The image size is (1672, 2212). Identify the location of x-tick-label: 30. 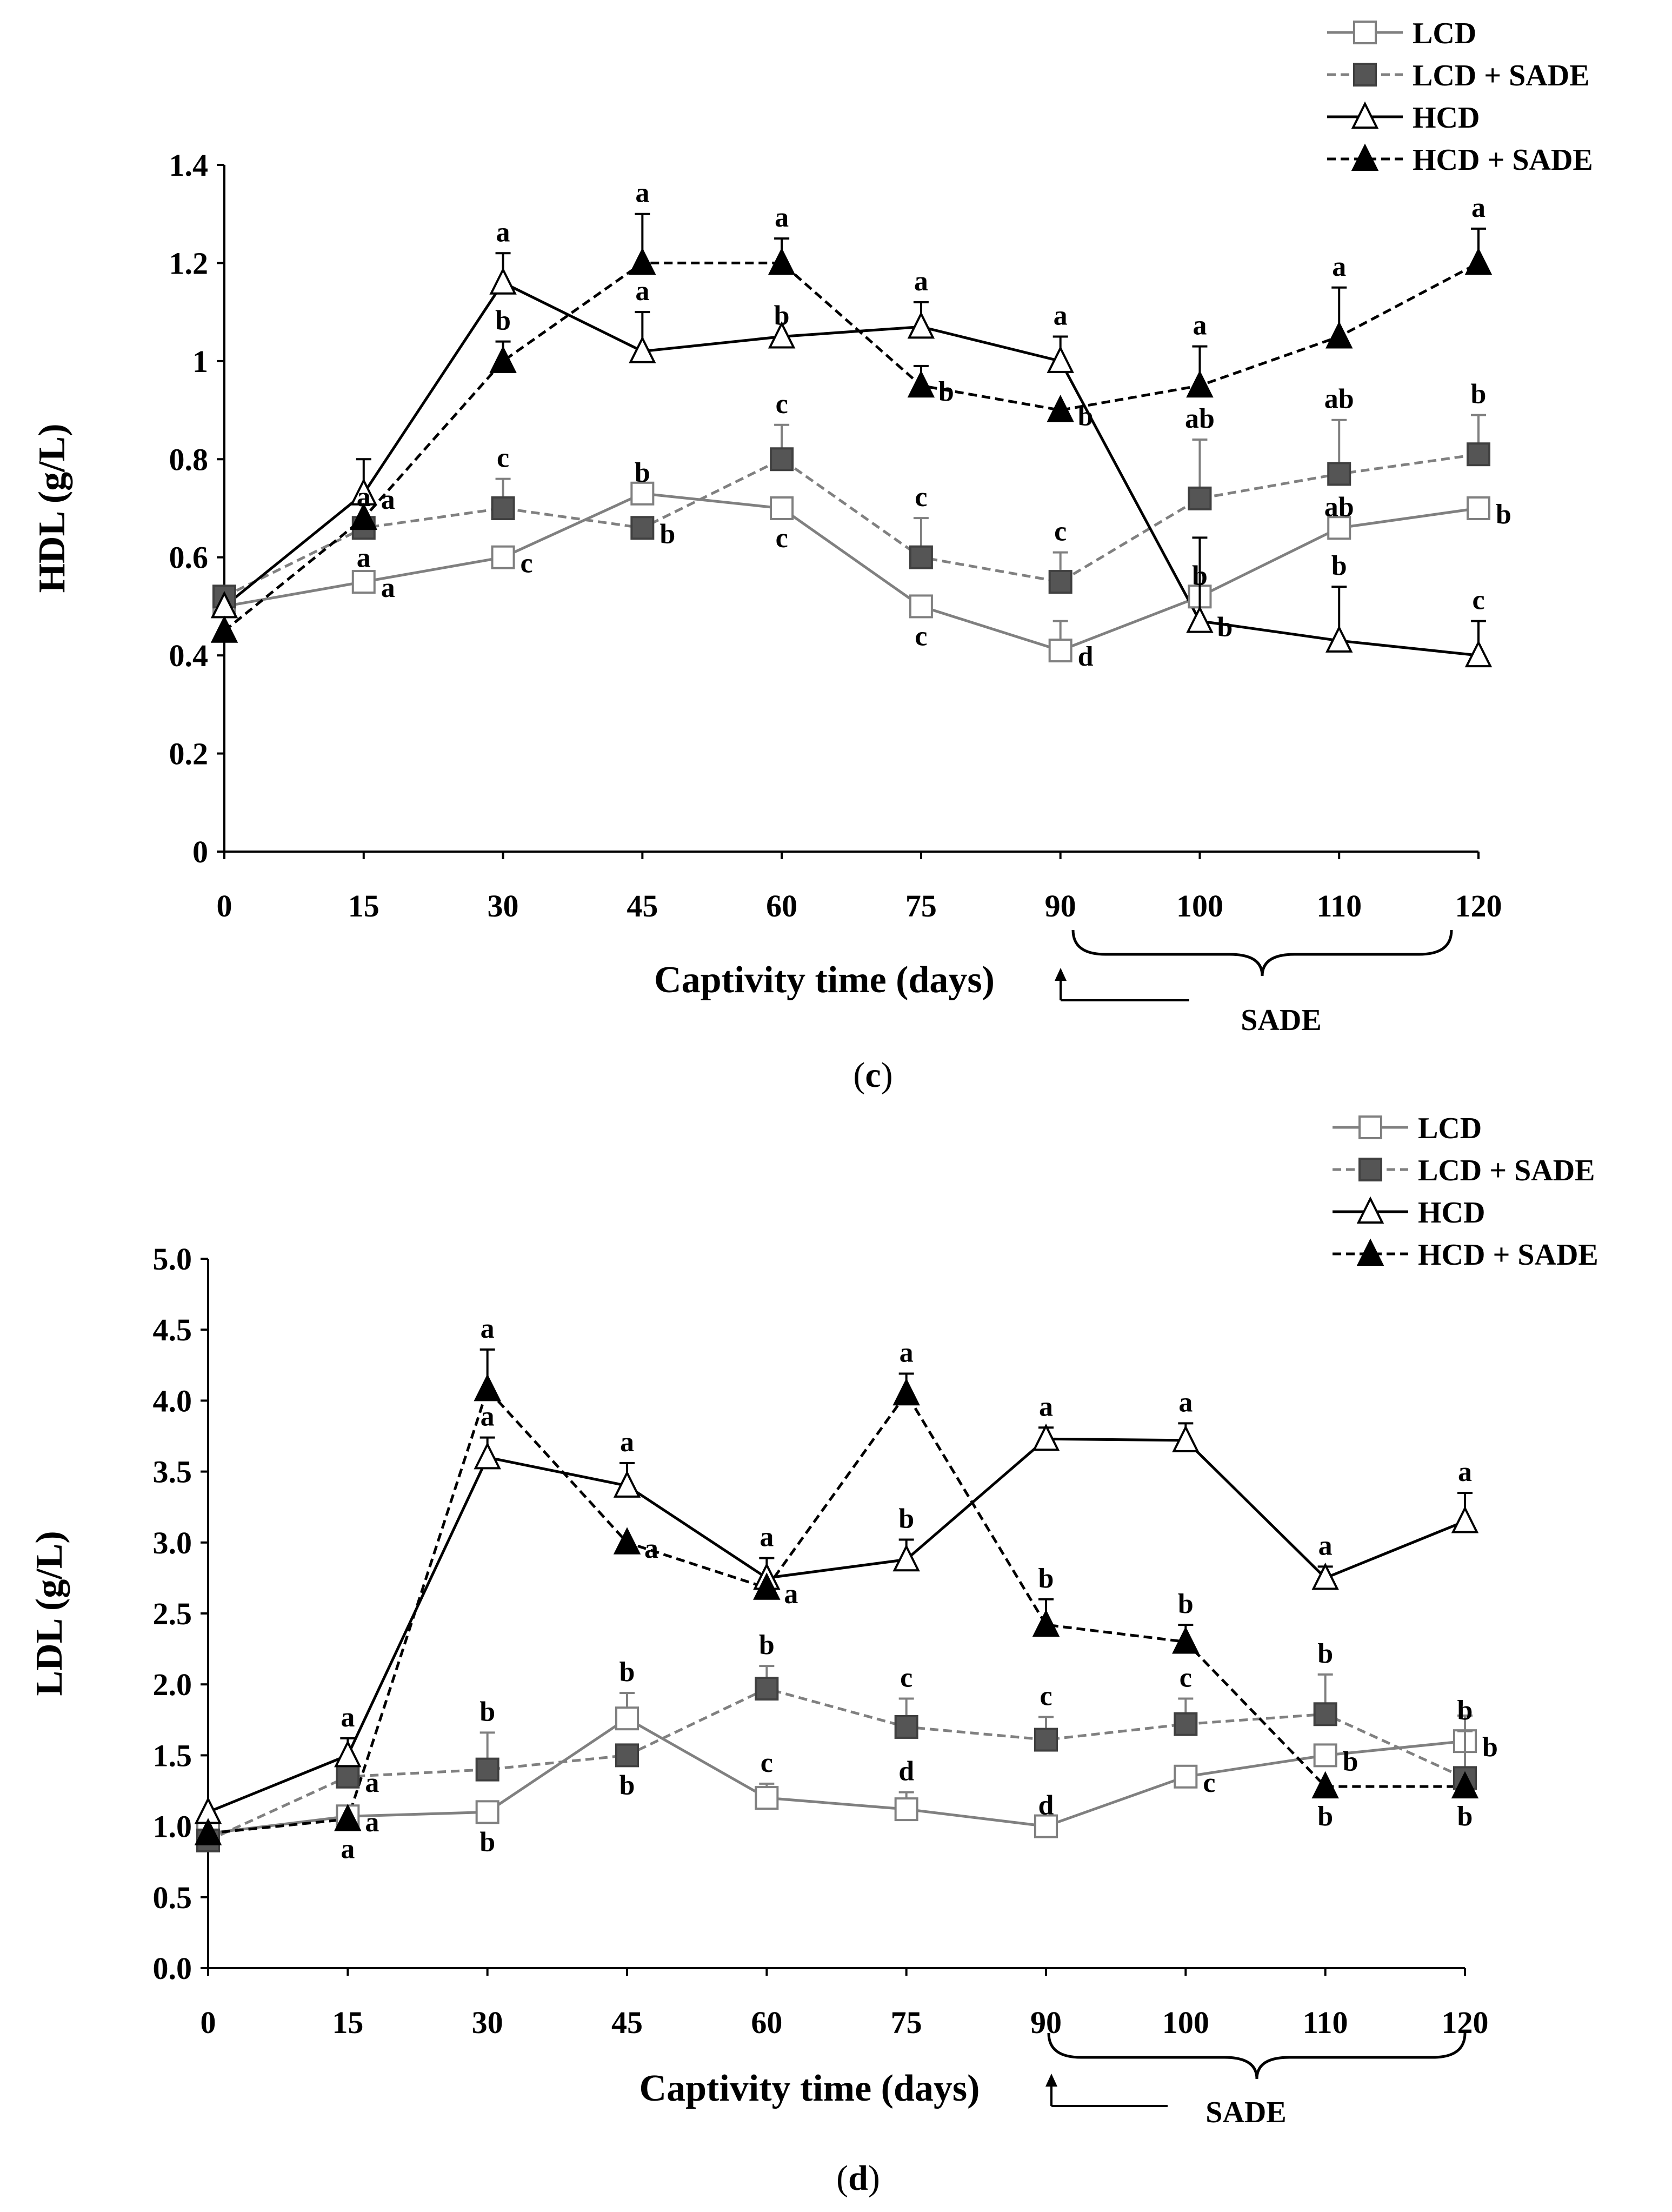
(487, 2022).